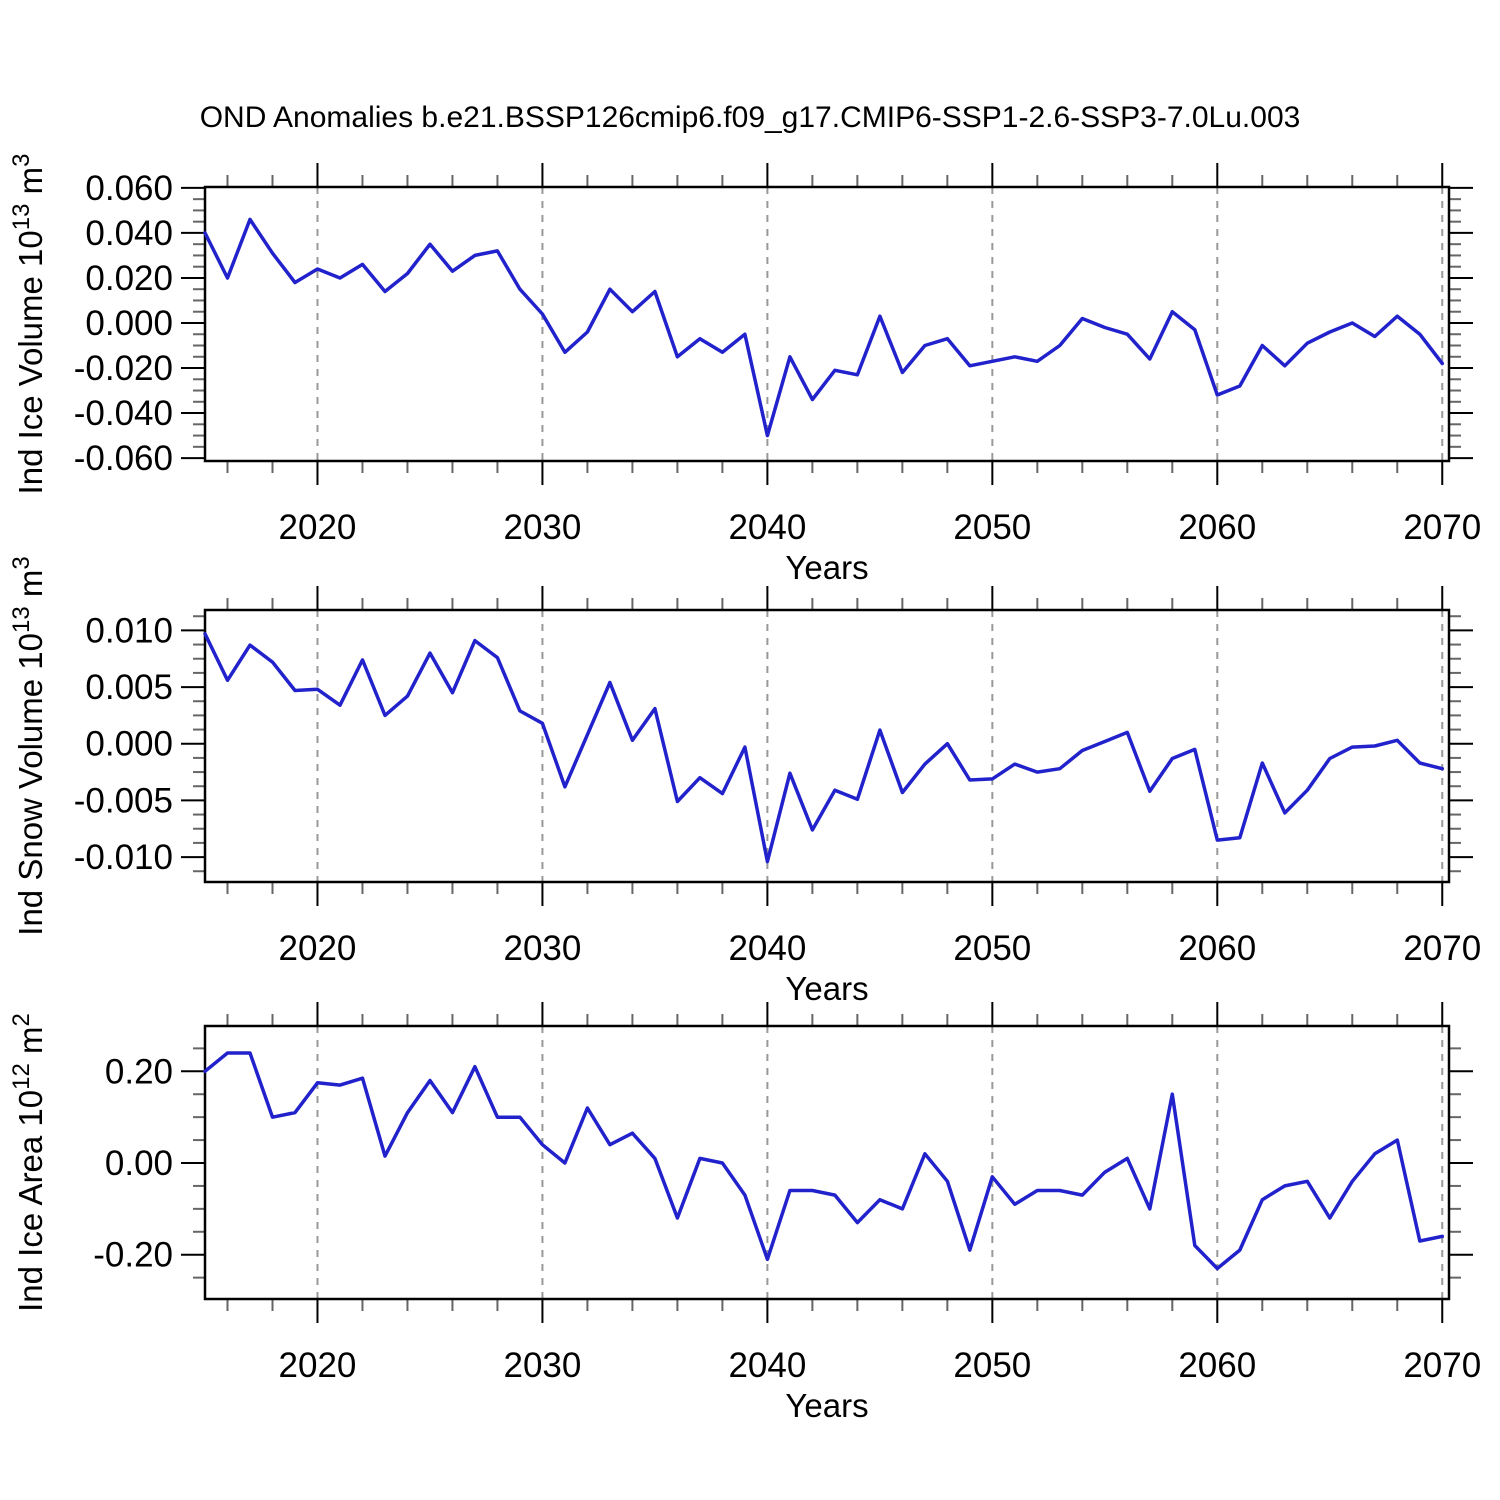 The image size is (1500, 1500). Describe the element at coordinates (824, 748) in the screenshot. I see `ind-snow-volume-line` at that location.